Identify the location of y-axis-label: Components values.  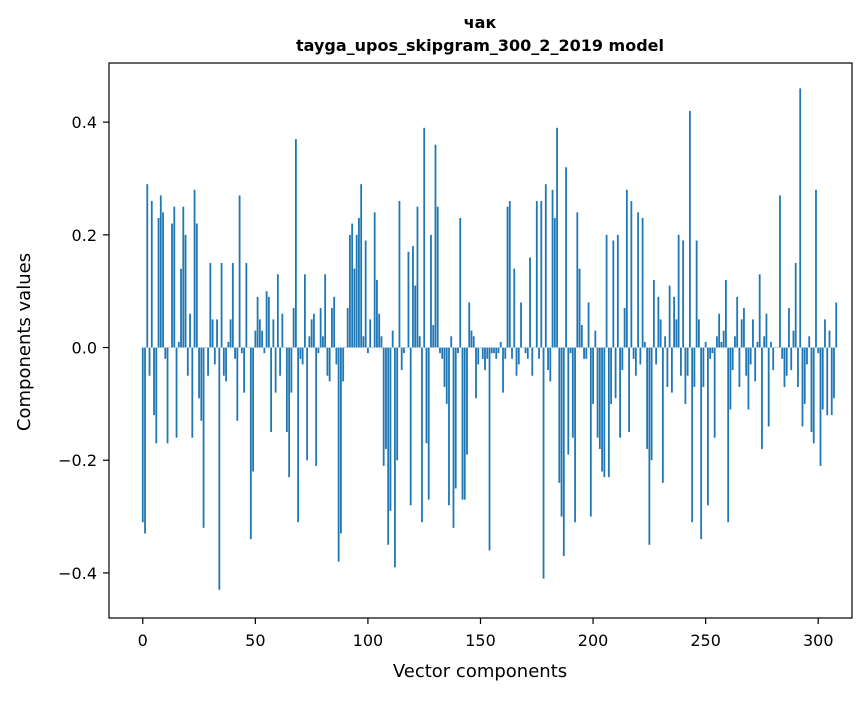
(24, 342).